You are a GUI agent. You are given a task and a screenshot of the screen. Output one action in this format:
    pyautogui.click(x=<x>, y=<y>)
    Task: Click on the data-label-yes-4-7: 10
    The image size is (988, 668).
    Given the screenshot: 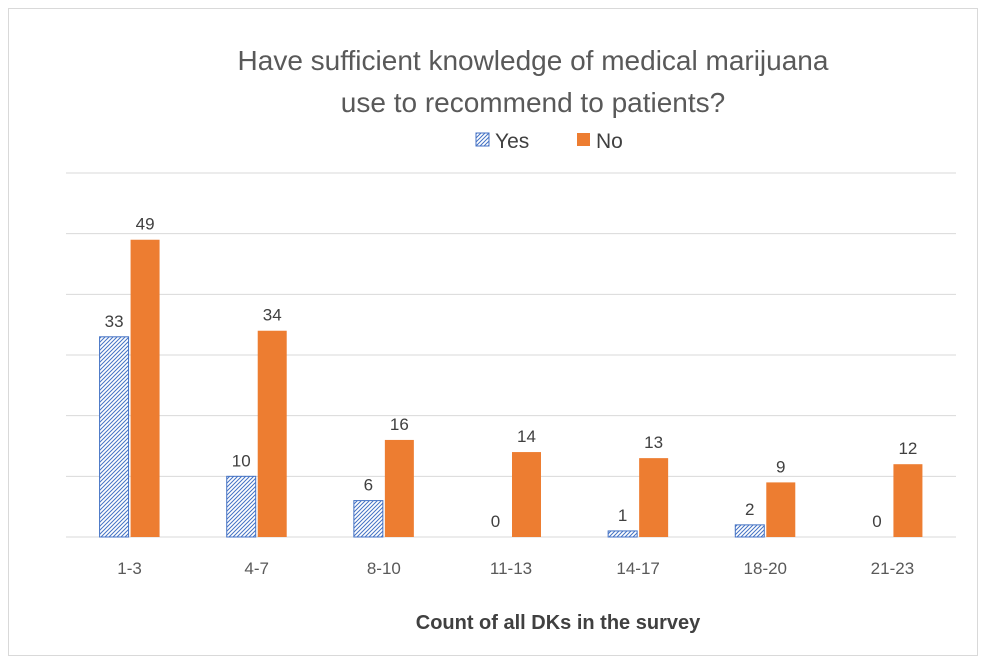 What is the action you would take?
    pyautogui.click(x=241, y=460)
    